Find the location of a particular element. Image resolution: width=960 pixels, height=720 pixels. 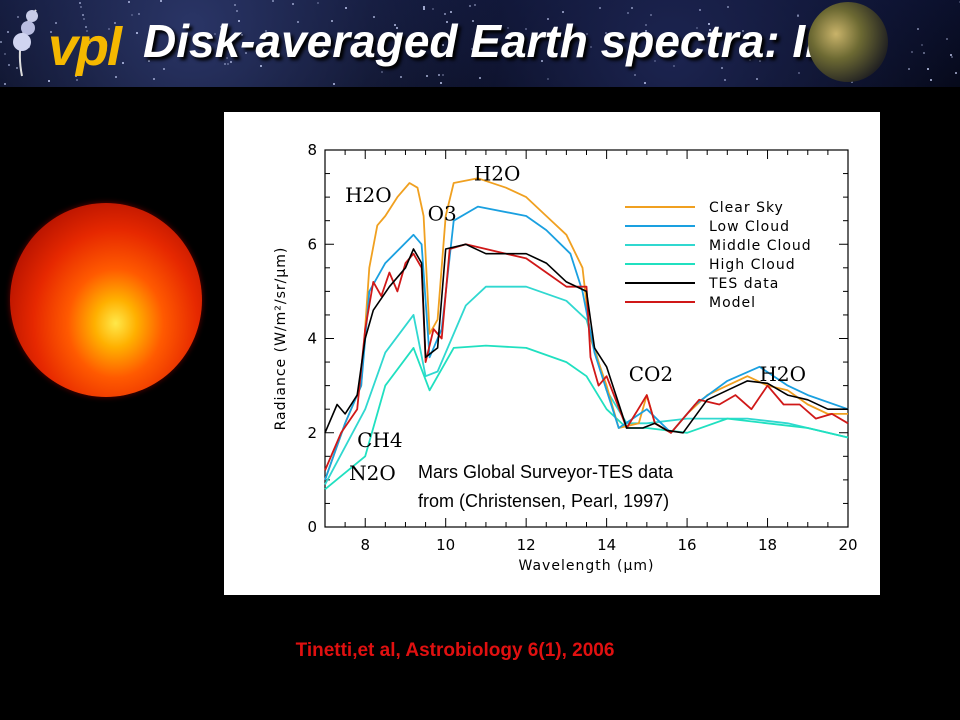

y-tick-label: 0 is located at coordinates (312, 527).